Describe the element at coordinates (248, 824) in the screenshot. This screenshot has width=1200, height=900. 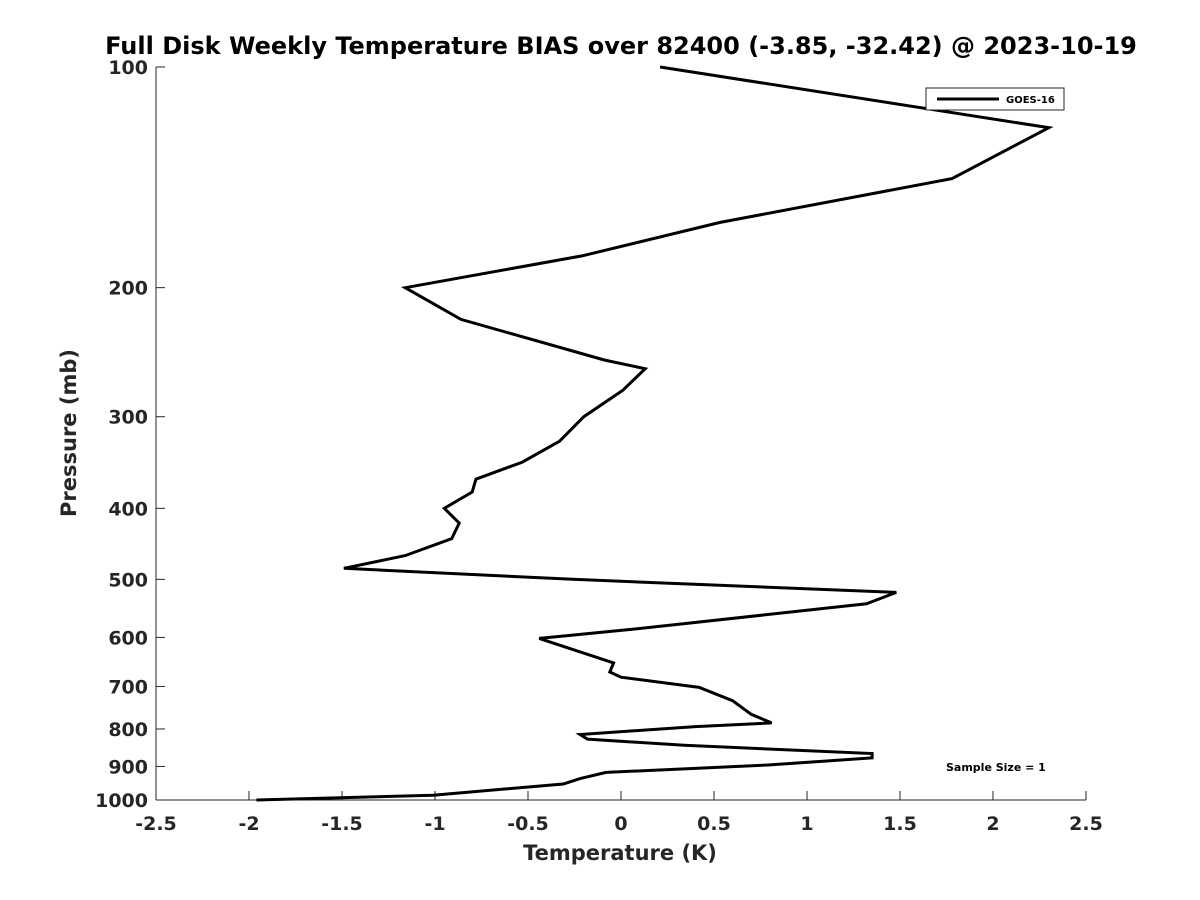
I see `x-tick-label: -2` at that location.